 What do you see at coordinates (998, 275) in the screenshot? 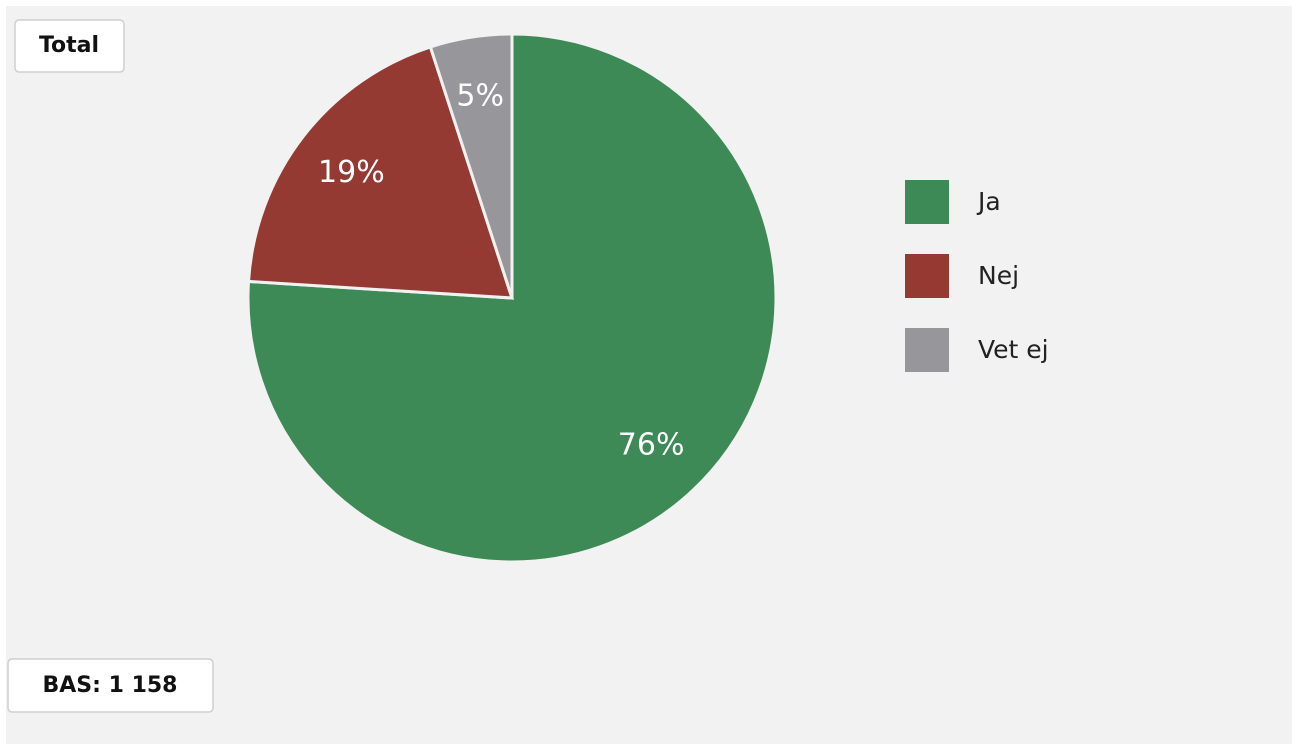
I see `legend-label: Nej` at bounding box center [998, 275].